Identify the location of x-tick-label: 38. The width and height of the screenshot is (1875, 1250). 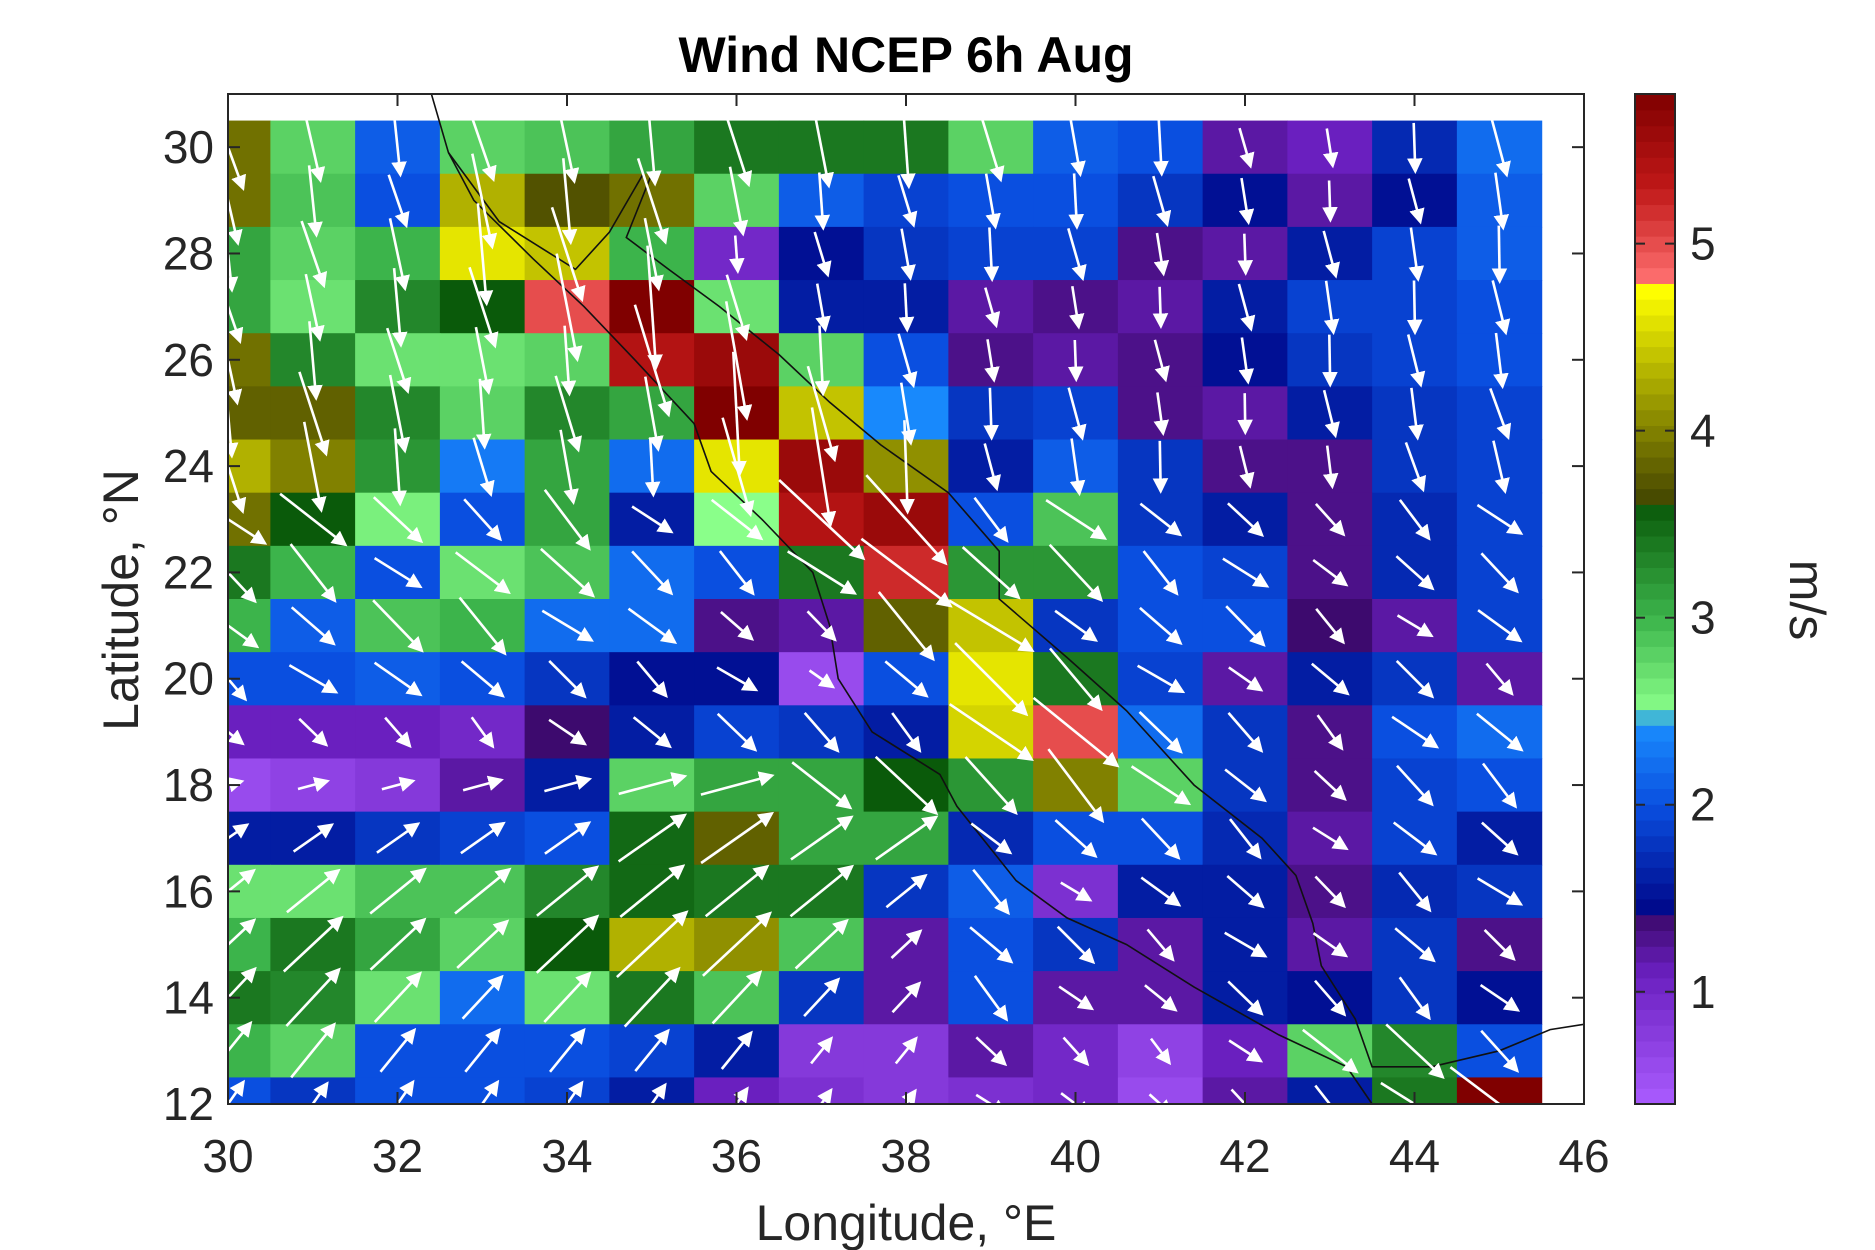
(905, 1156).